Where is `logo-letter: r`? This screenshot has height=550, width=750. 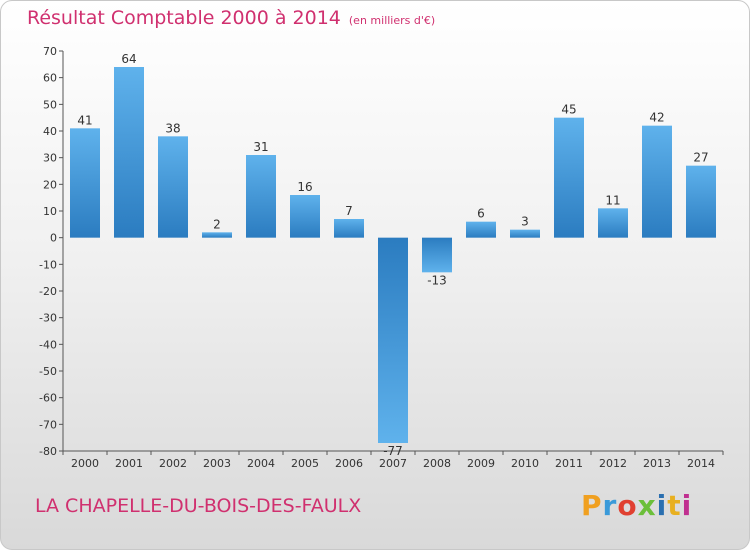 logo-letter: r is located at coordinates (610, 505).